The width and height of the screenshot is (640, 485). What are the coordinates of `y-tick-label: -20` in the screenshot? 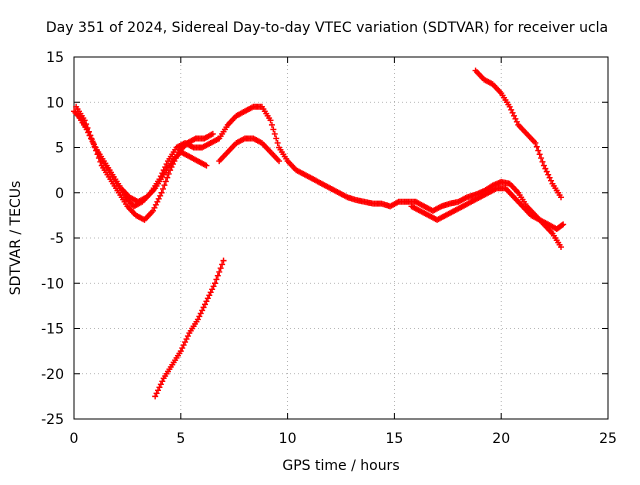 It's located at (52, 375).